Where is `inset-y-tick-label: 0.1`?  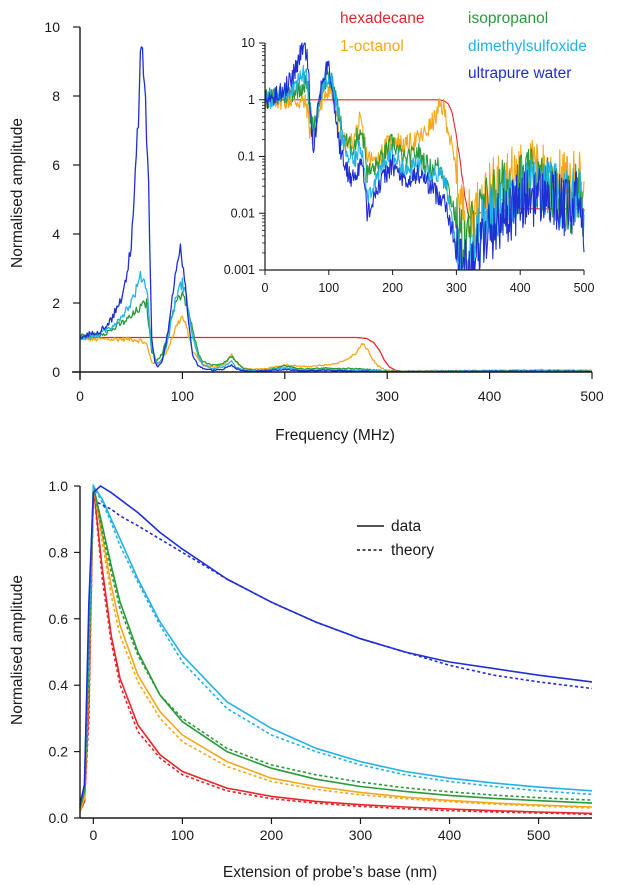
inset-y-tick-label: 0.1 is located at coordinates (246, 157).